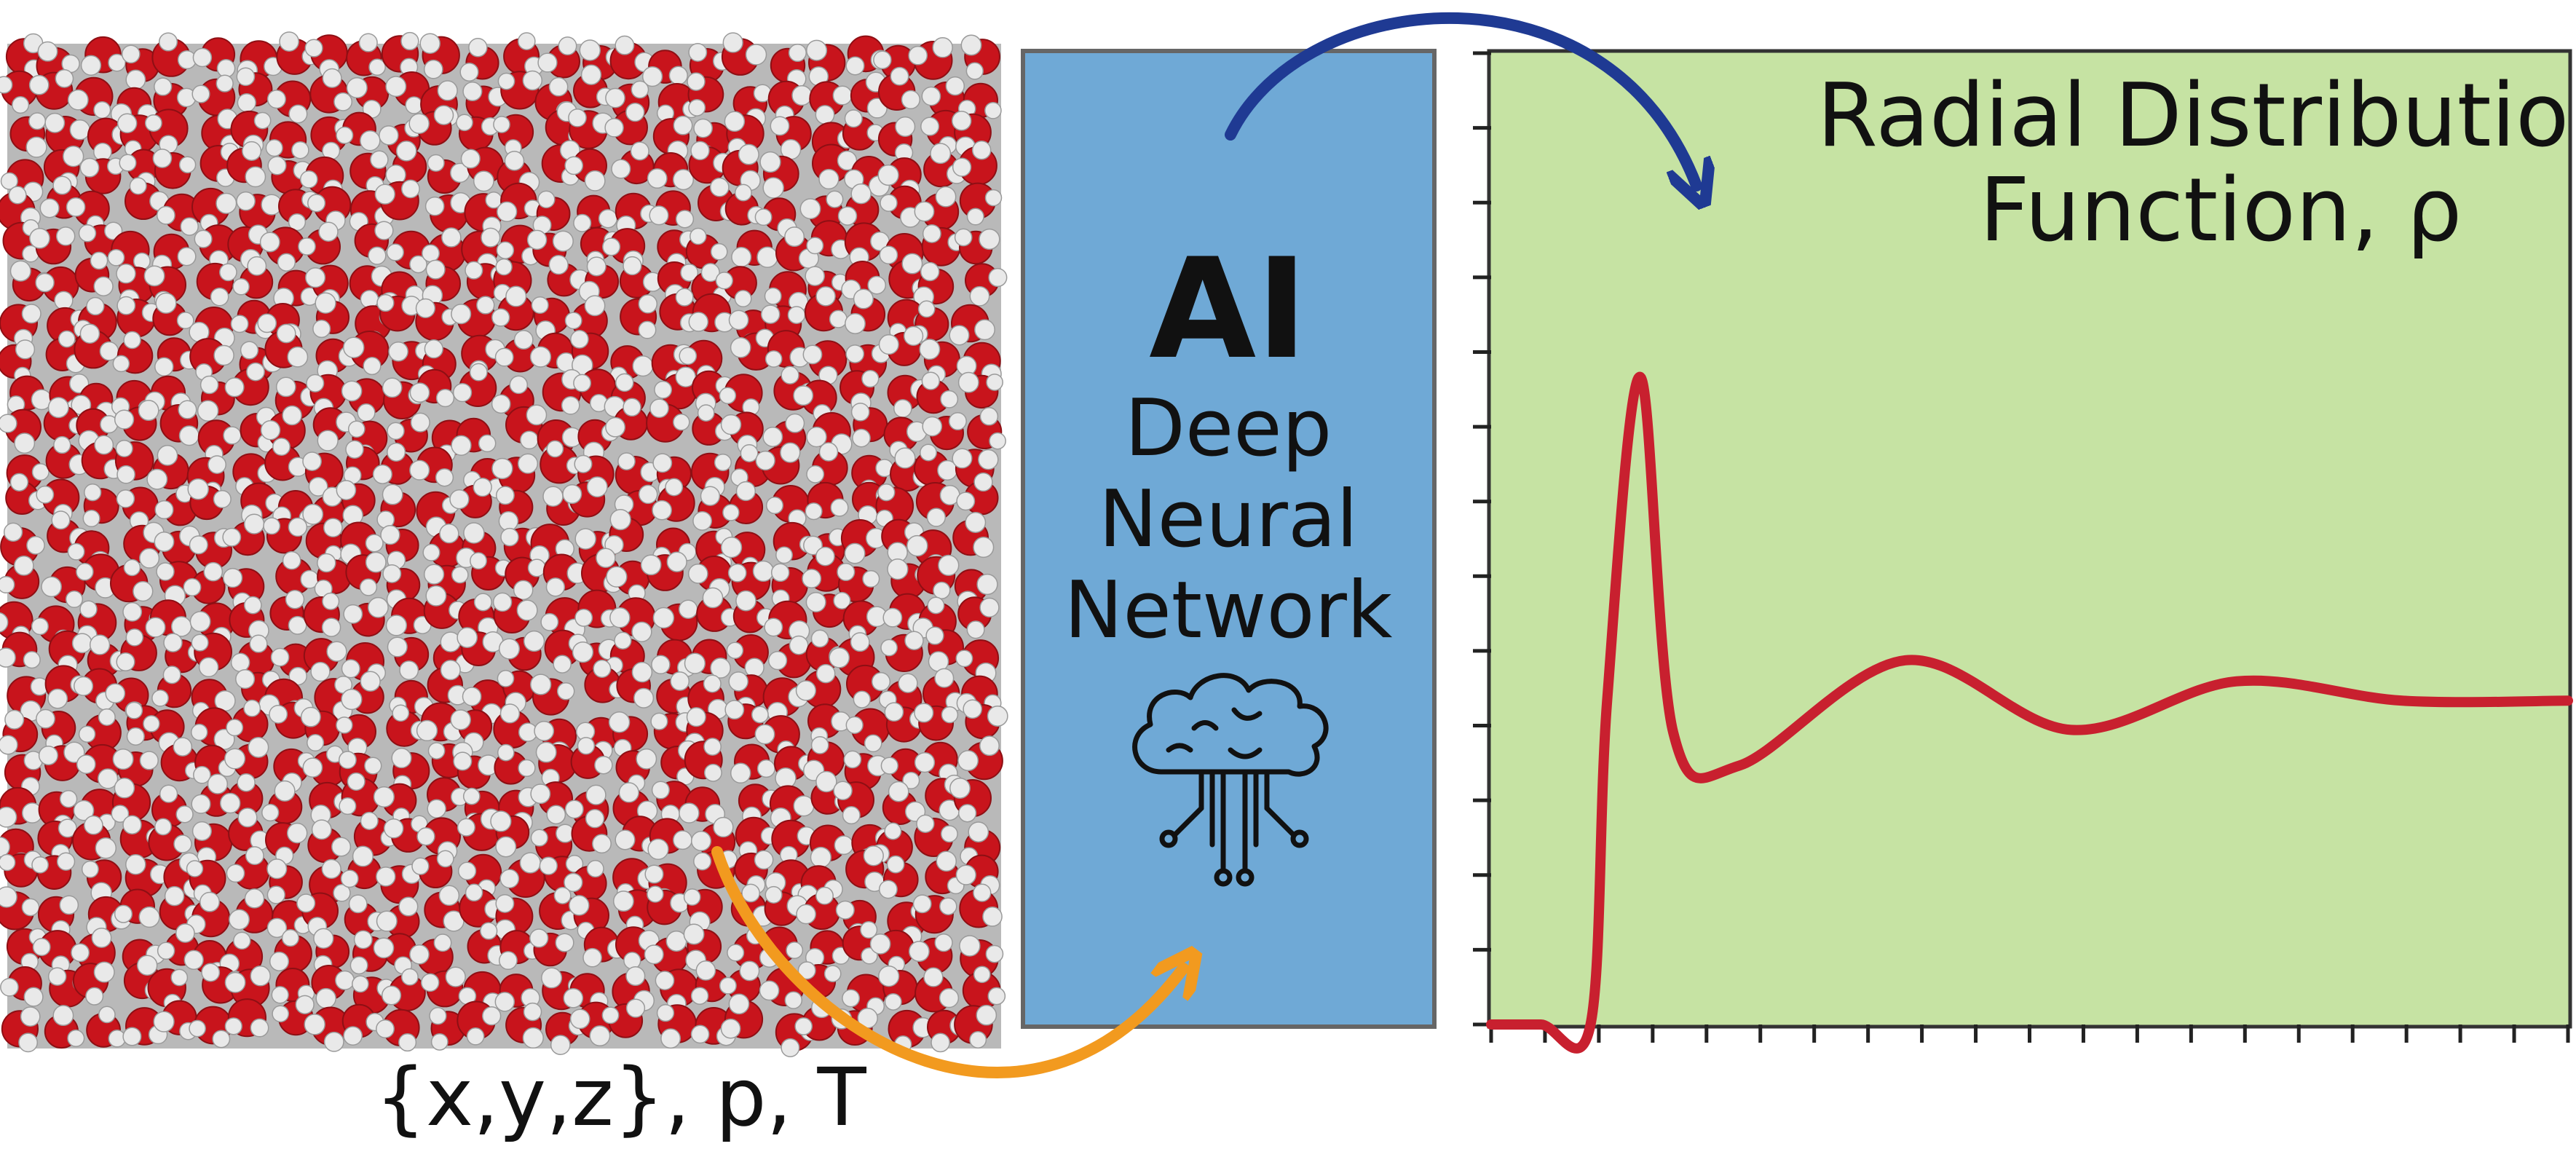  What do you see at coordinates (947, 962) in the screenshot?
I see `orange-curved-arrow` at bounding box center [947, 962].